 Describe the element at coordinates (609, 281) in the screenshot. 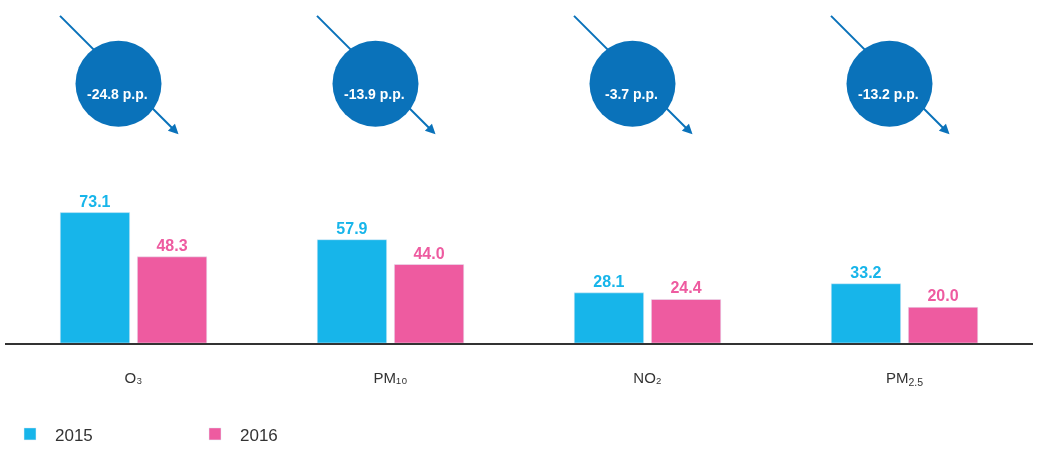

I see `data-label: 28.1` at that location.